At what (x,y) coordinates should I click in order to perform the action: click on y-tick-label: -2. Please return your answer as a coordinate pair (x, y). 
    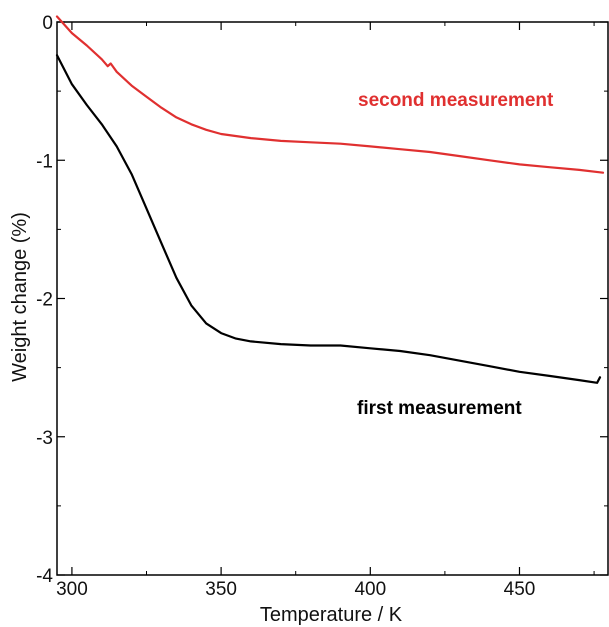
    Looking at the image, I should click on (44, 300).